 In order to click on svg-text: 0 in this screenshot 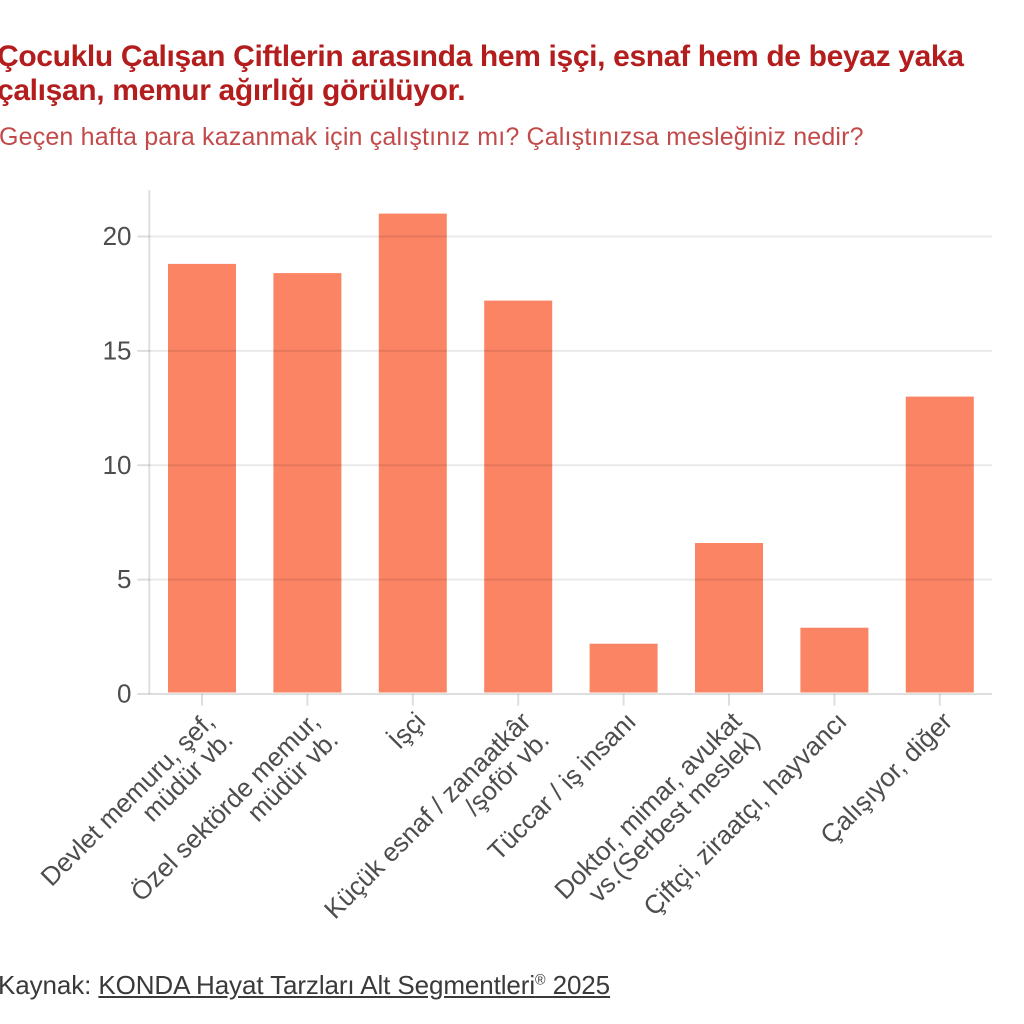, I will do `click(124, 694)`.